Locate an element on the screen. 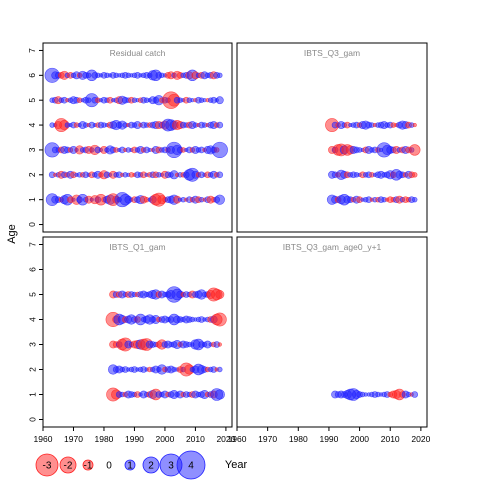 This screenshot has width=480, height=480. legend-item: 2 is located at coordinates (151, 465).